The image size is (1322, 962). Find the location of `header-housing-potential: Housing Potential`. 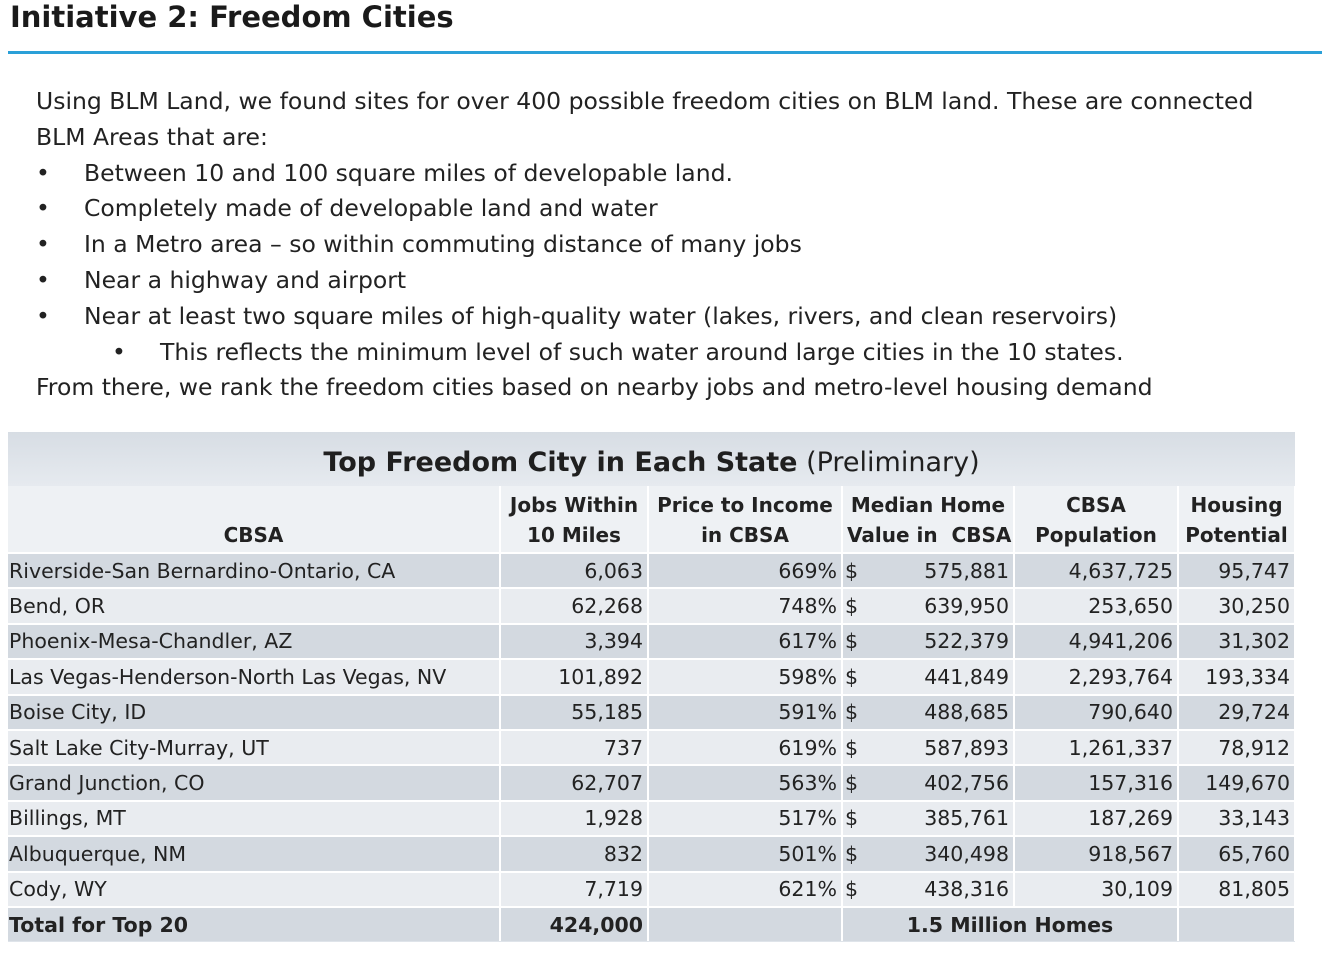

header-housing-potential: Housing Potential is located at coordinates (1237, 519).